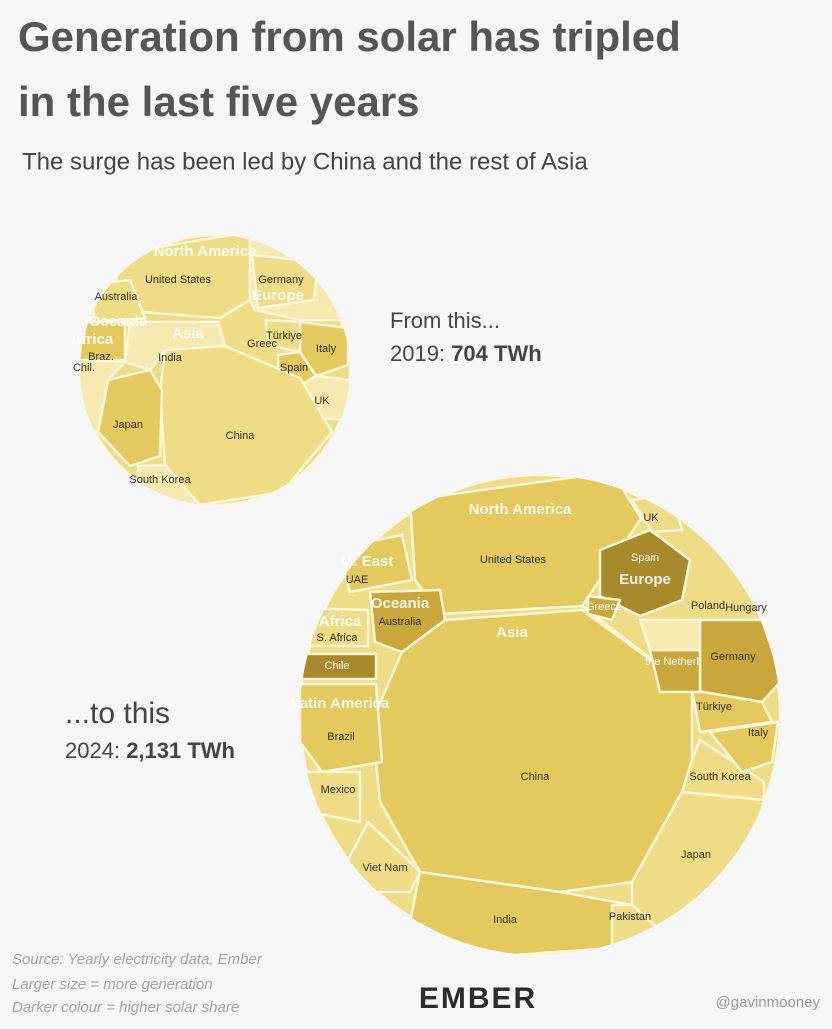 Image resolution: width=832 pixels, height=1029 pixels. Describe the element at coordinates (496, 353) in the screenshot. I see `total-value: 704 TWh` at that location.